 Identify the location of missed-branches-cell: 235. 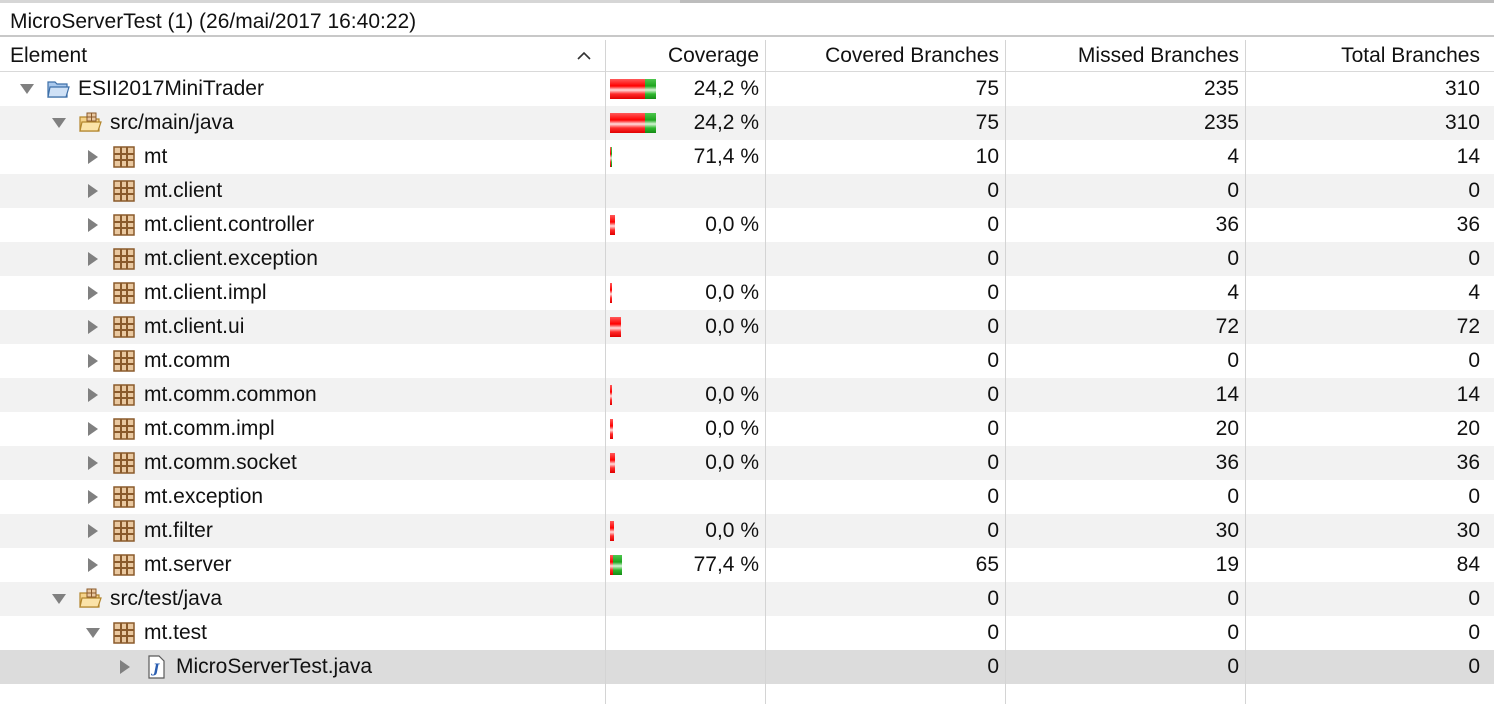
(1221, 88).